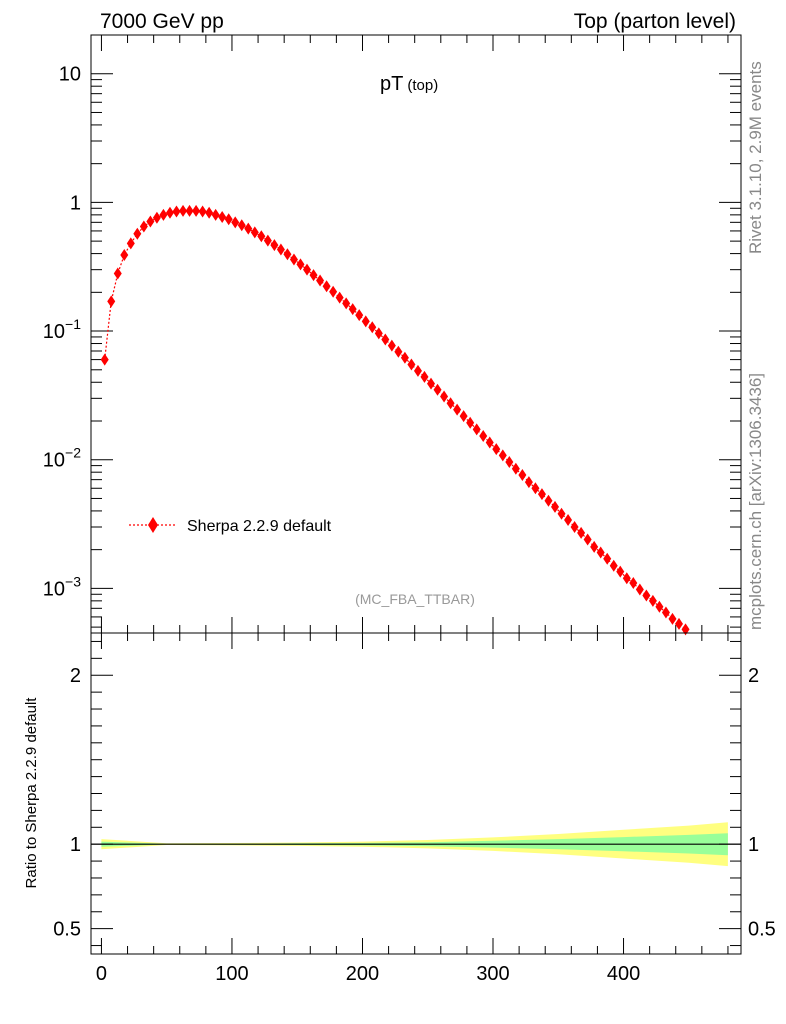 The width and height of the screenshot is (786, 1024). I want to click on y-tick-label: 10⁻¹, so click(62, 329).